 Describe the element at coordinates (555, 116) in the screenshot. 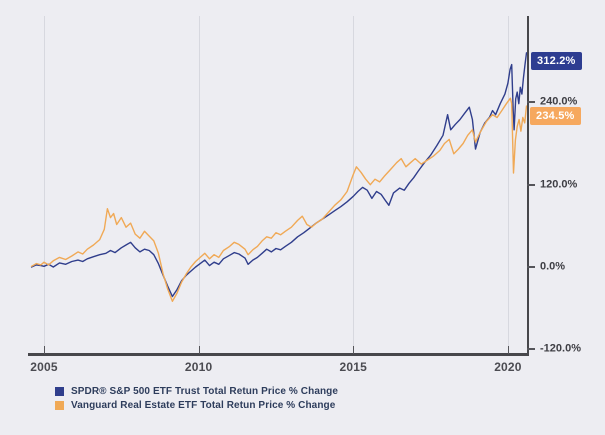

I see `vnq-end-value-badge: 234.5%` at that location.